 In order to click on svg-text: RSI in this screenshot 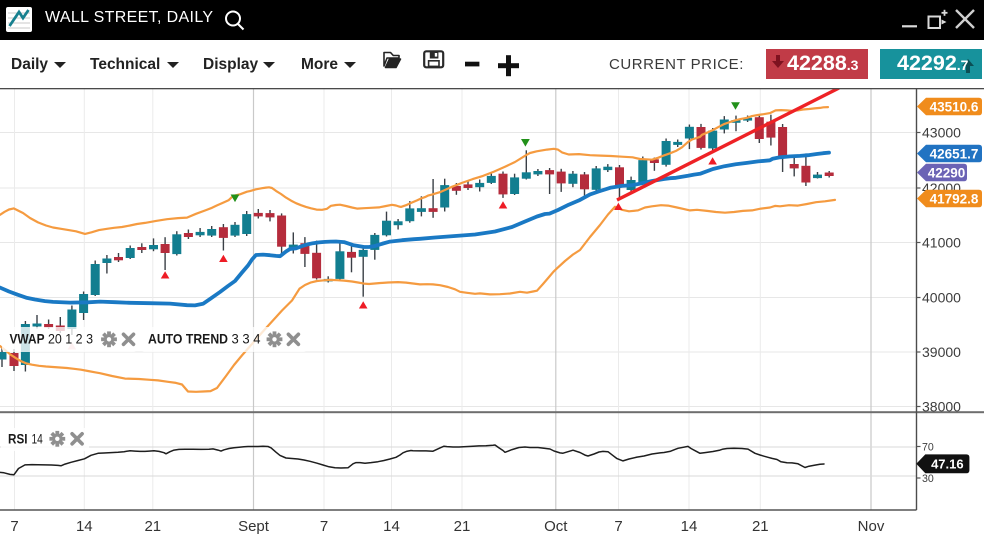, I will do `click(18, 439)`.